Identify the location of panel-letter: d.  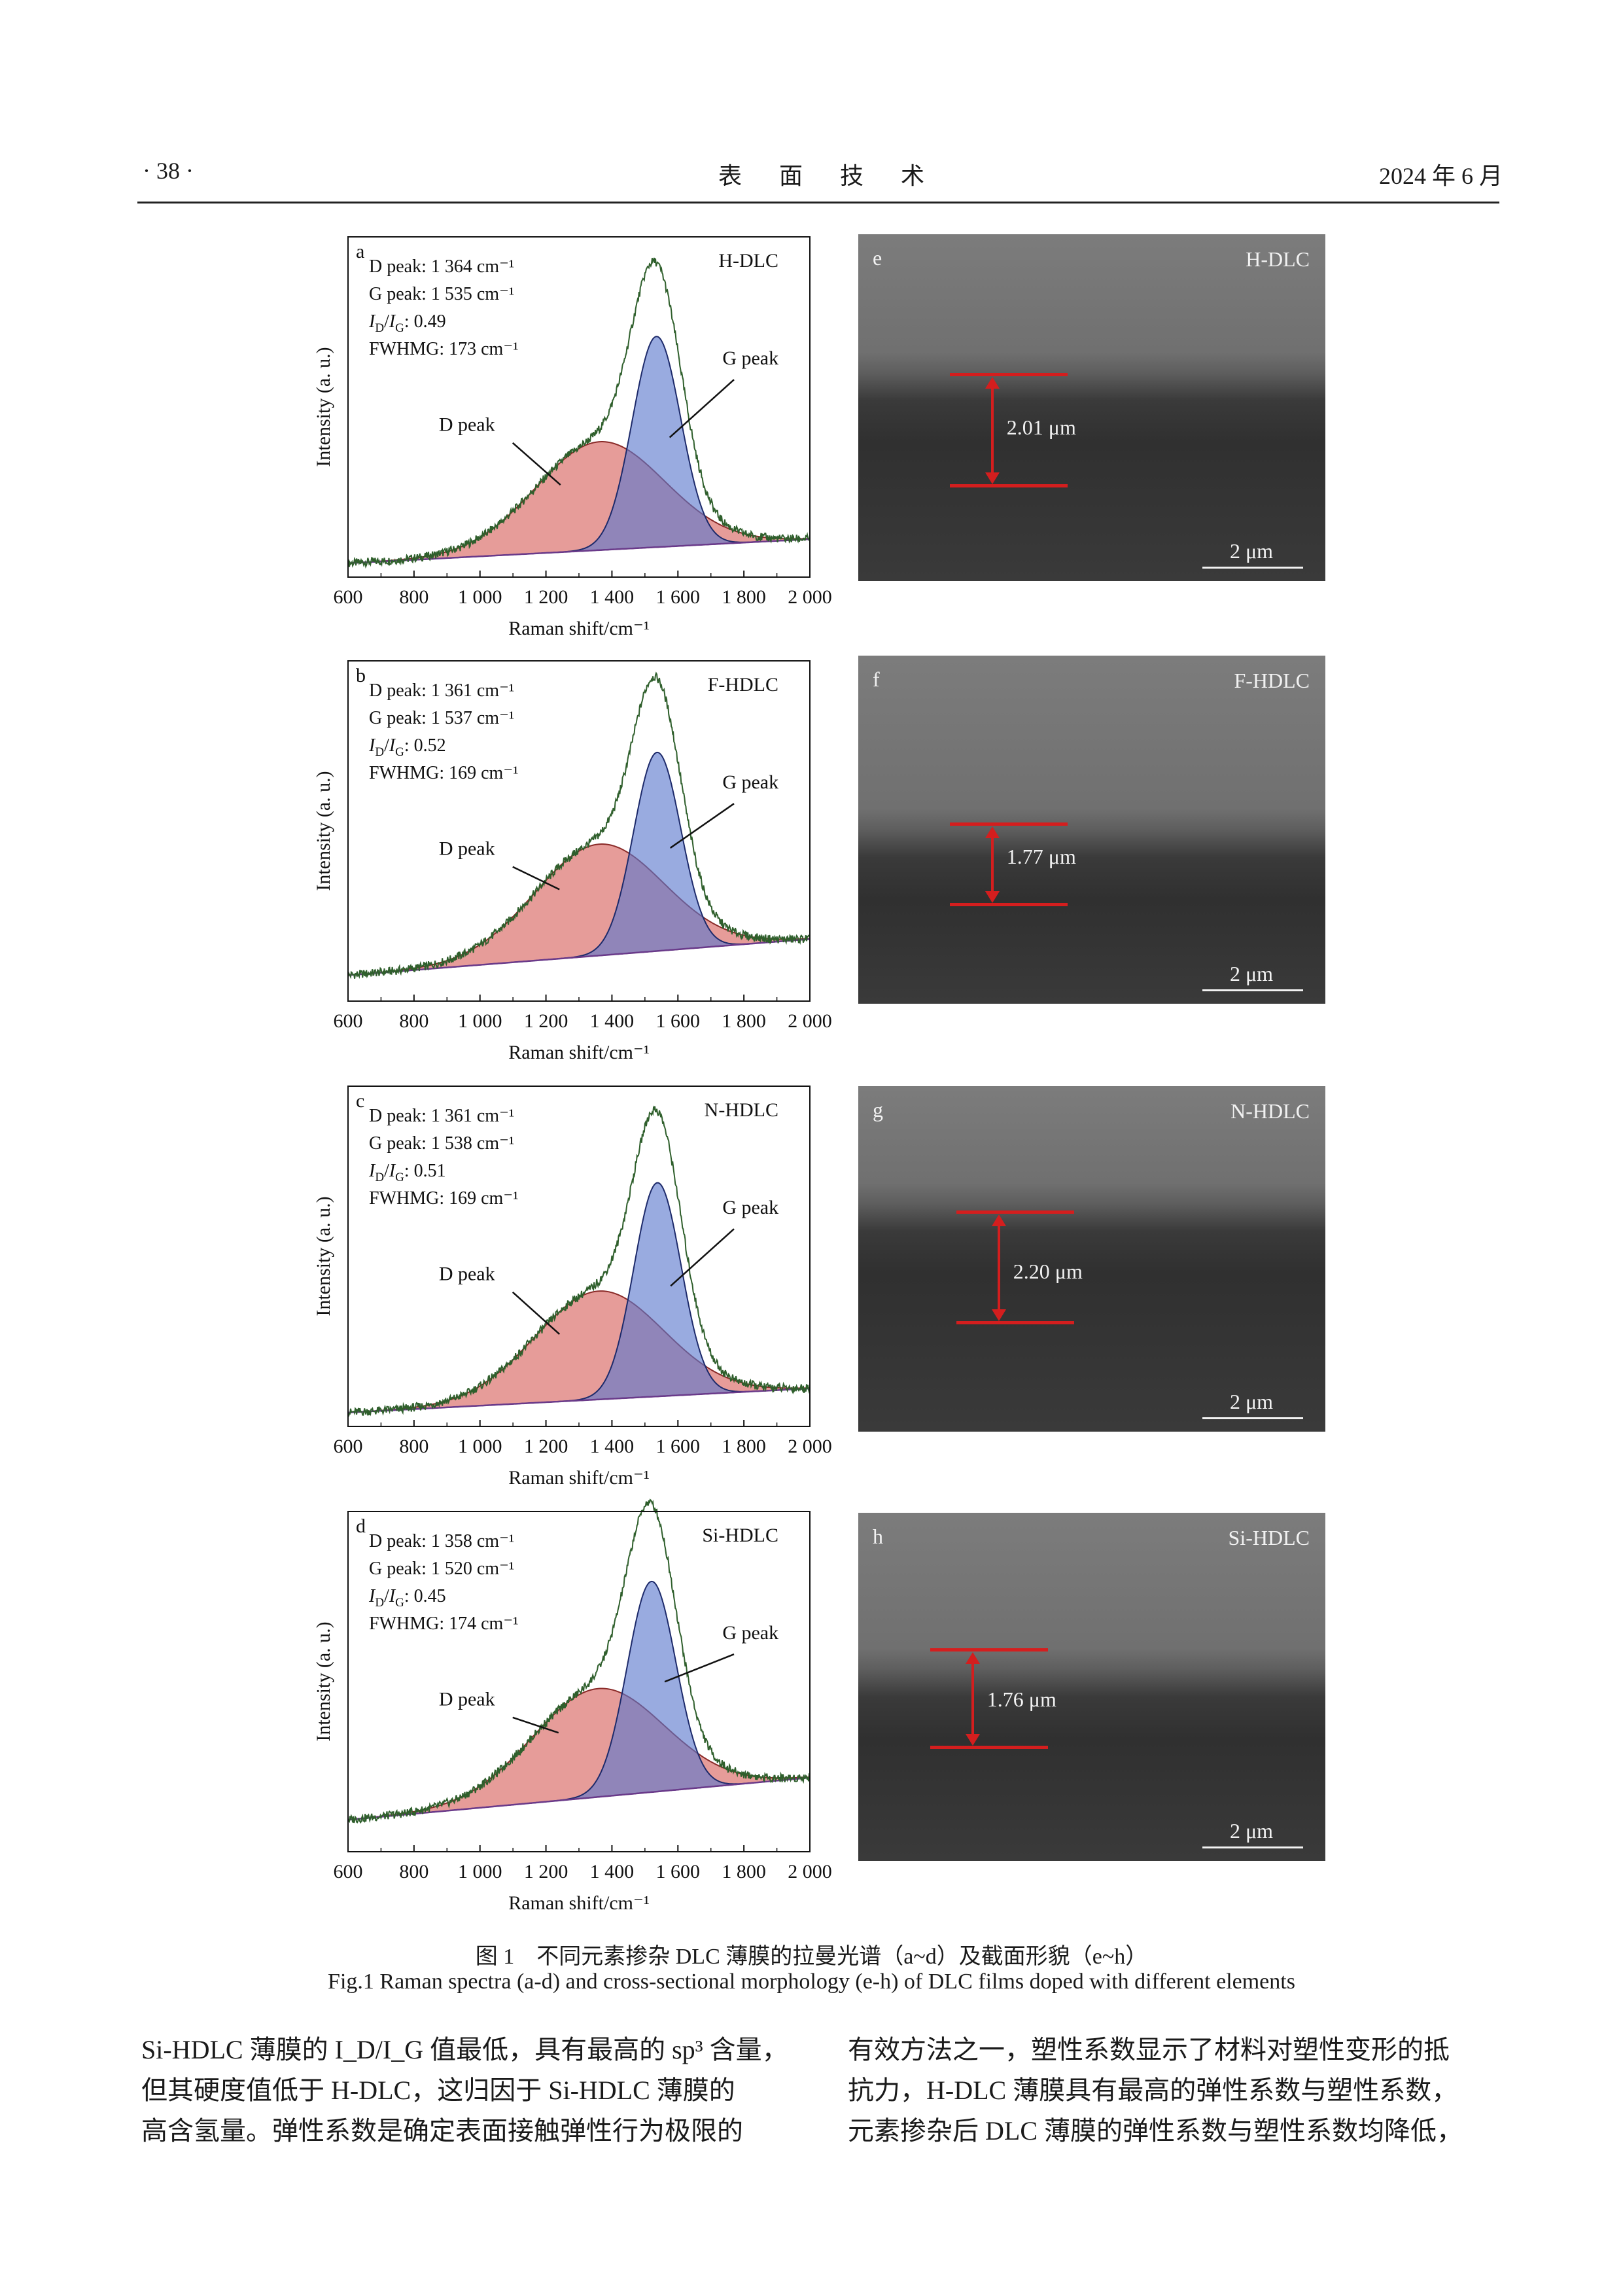
(361, 1526).